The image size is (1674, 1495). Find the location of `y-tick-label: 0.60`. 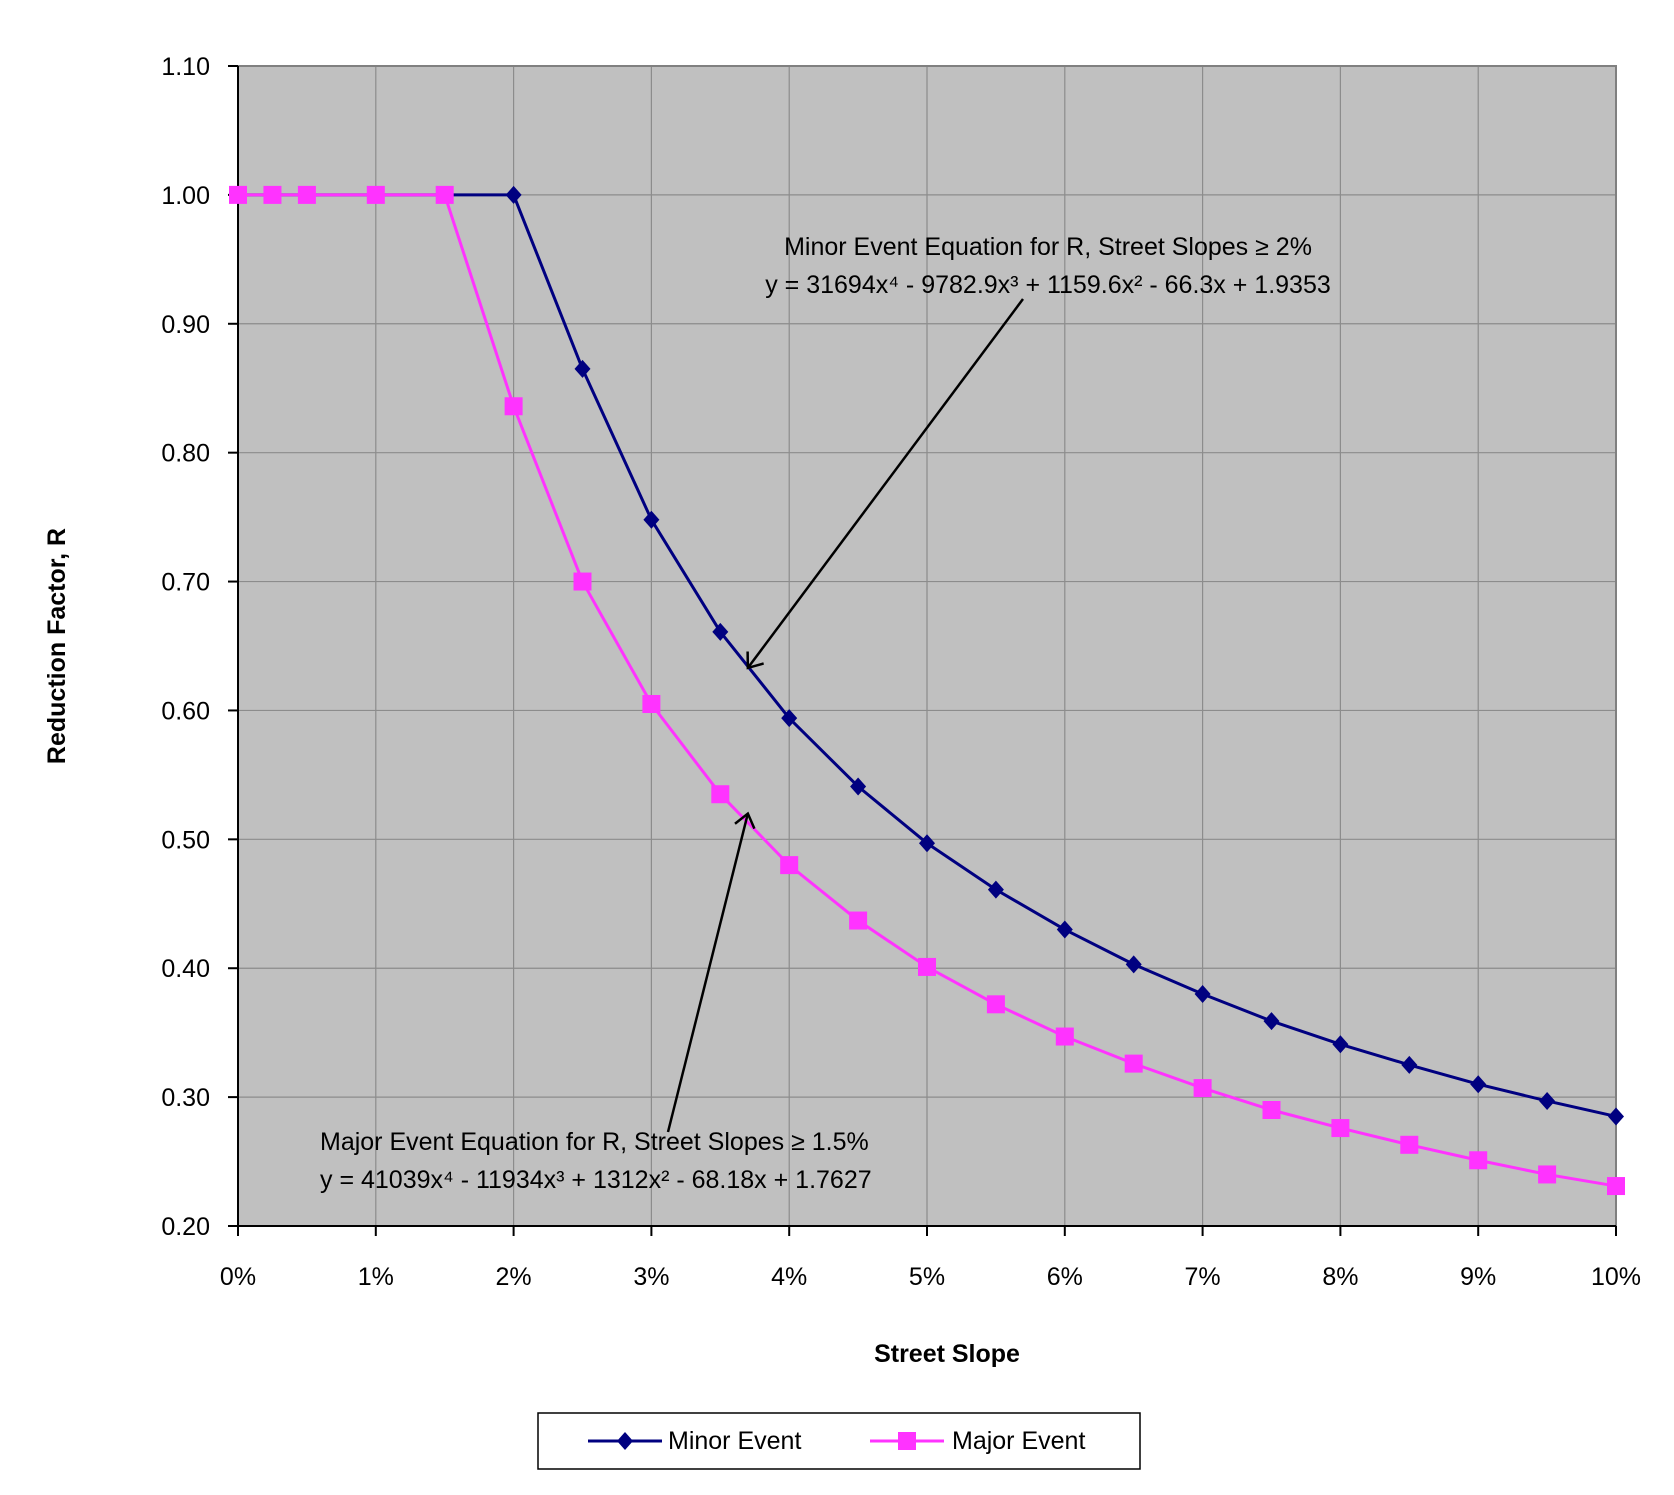

y-tick-label: 0.60 is located at coordinates (185, 711).